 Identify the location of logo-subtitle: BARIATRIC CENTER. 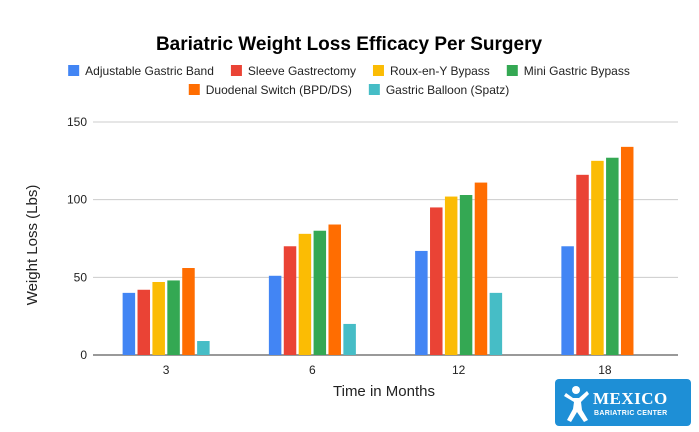
(631, 413).